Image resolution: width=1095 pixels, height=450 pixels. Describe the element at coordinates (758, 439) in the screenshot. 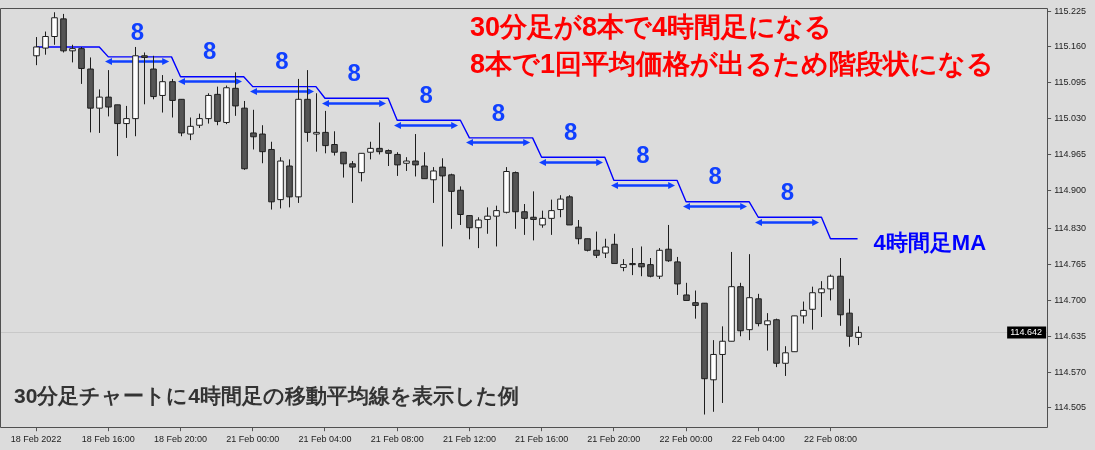

I see `x-tick-label: 22 Feb 04:00` at that location.